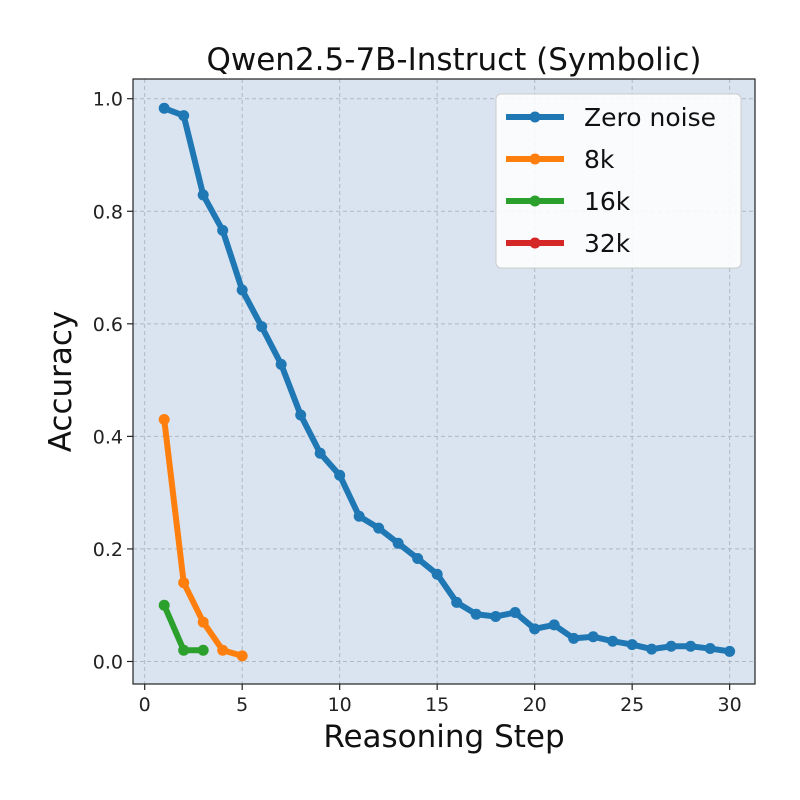 This screenshot has height=800, width=800. I want to click on legend-label: Zero noise, so click(650, 117).